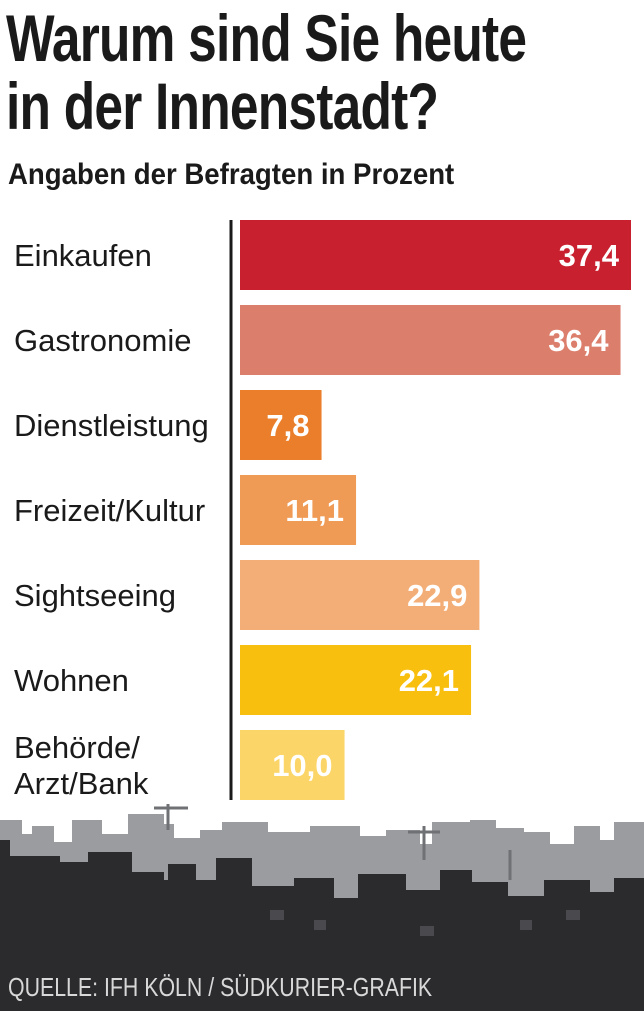 Image resolution: width=644 pixels, height=1011 pixels. What do you see at coordinates (220, 987) in the screenshot?
I see `source-credit: QUELLE: IFH KÖLN / SÜDKURIER-GRAFIK` at bounding box center [220, 987].